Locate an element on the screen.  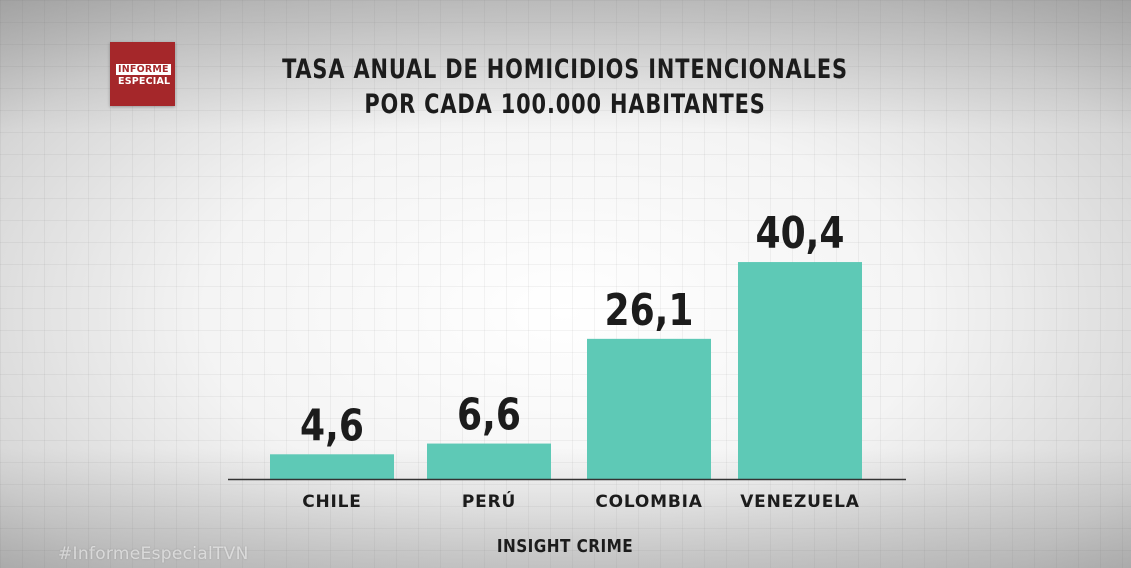
category-label: VENEZUELA is located at coordinates (800, 502).